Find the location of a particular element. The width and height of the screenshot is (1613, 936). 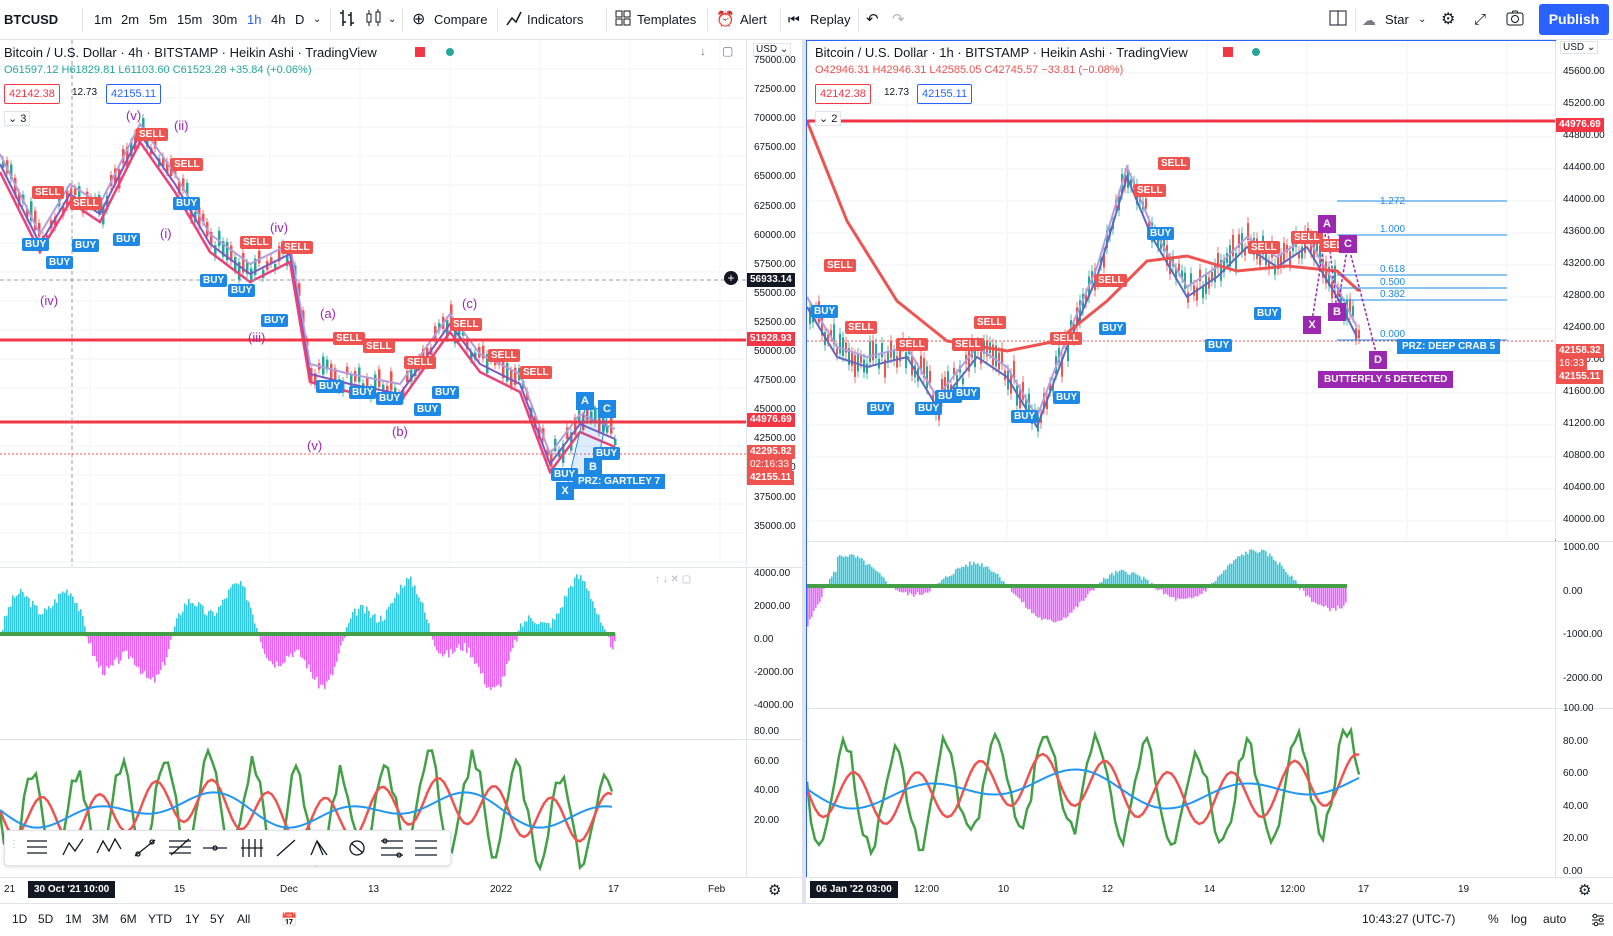

redo-icon: ↷ is located at coordinates (898, 20).